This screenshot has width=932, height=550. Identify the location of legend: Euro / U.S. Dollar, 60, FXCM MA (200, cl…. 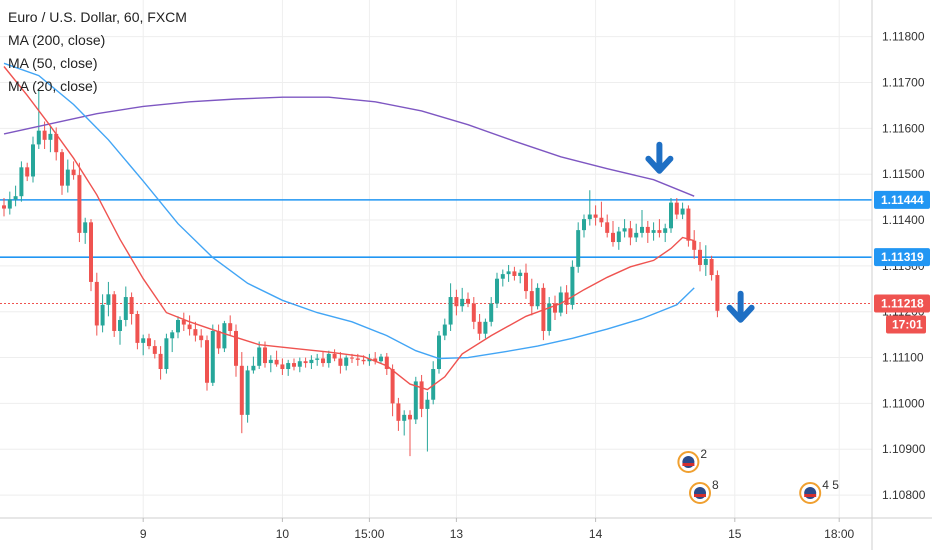
(97, 52).